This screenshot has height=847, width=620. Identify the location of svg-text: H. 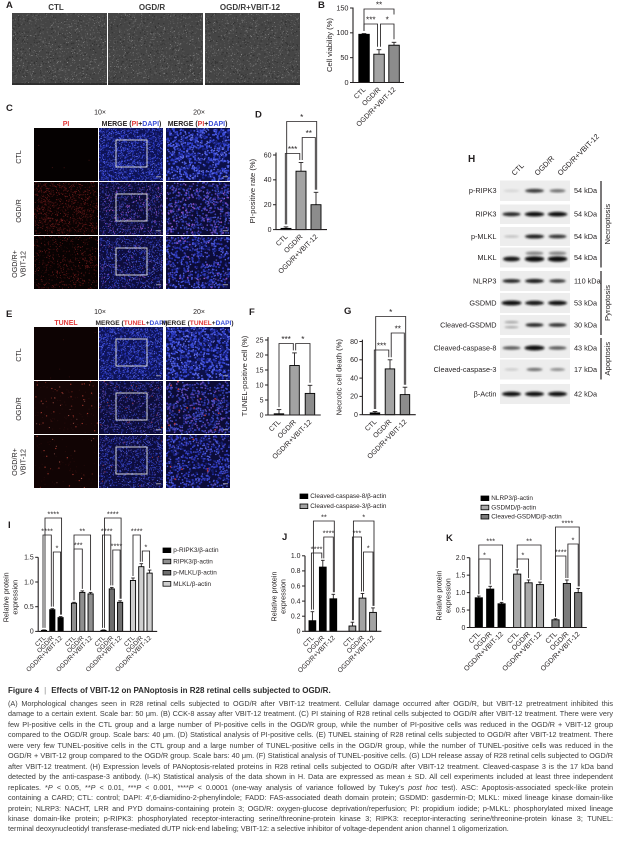
(471, 159).